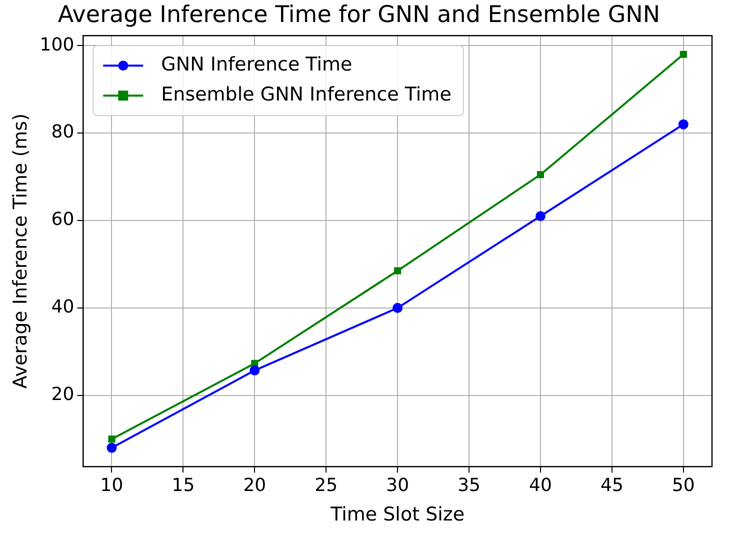  What do you see at coordinates (62, 219) in the screenshot?
I see `y-tick-label: 60` at bounding box center [62, 219].